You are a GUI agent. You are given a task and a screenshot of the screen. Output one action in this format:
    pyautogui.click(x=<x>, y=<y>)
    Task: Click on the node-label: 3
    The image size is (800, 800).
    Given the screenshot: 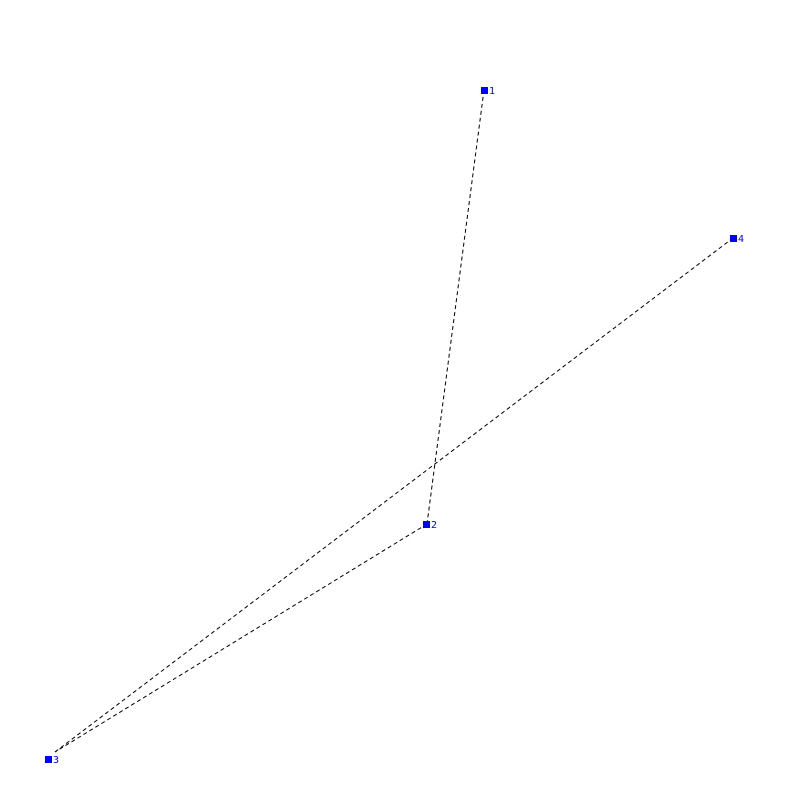 What is the action you would take?
    pyautogui.click(x=56, y=760)
    